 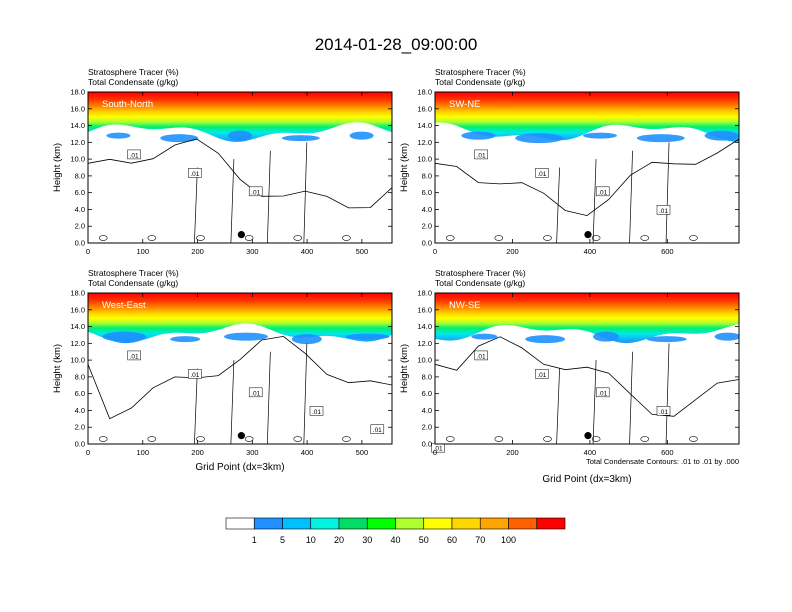 What do you see at coordinates (427, 192) in the screenshot?
I see `y-tick-label: 6.0` at bounding box center [427, 192].